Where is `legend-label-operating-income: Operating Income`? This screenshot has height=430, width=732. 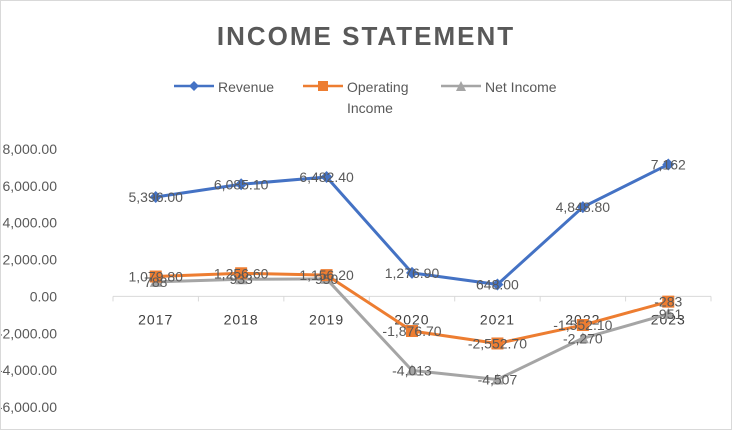
legend-label-operating-income: Operating Income is located at coordinates (378, 97).